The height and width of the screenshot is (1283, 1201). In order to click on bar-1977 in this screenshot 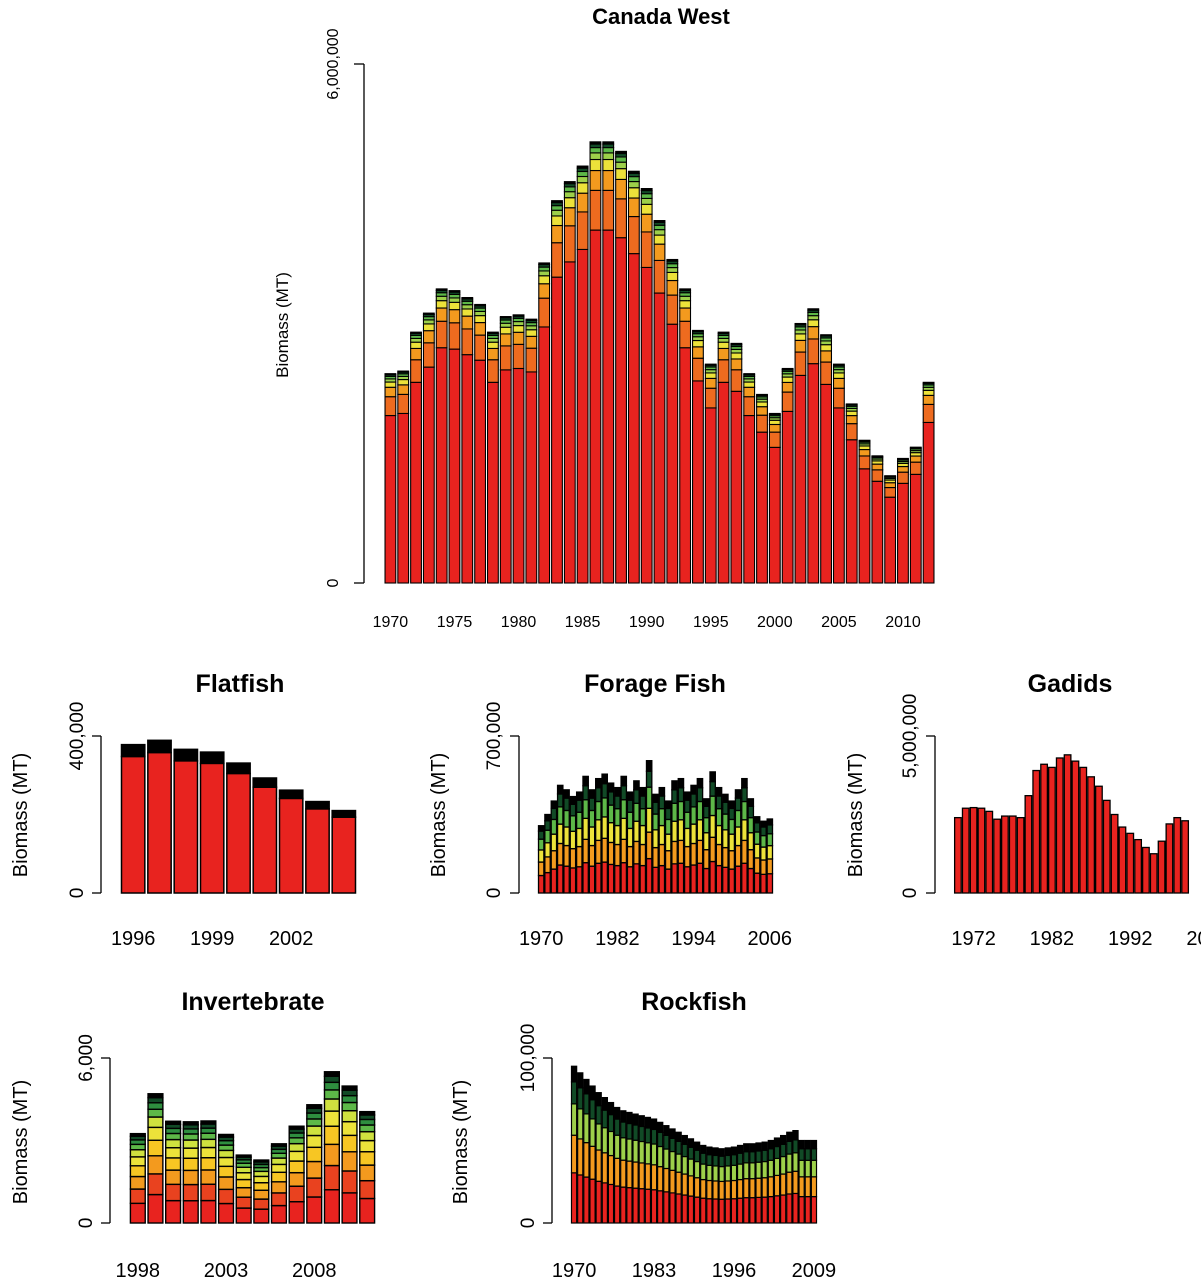, I will do `click(617, 1165)`.